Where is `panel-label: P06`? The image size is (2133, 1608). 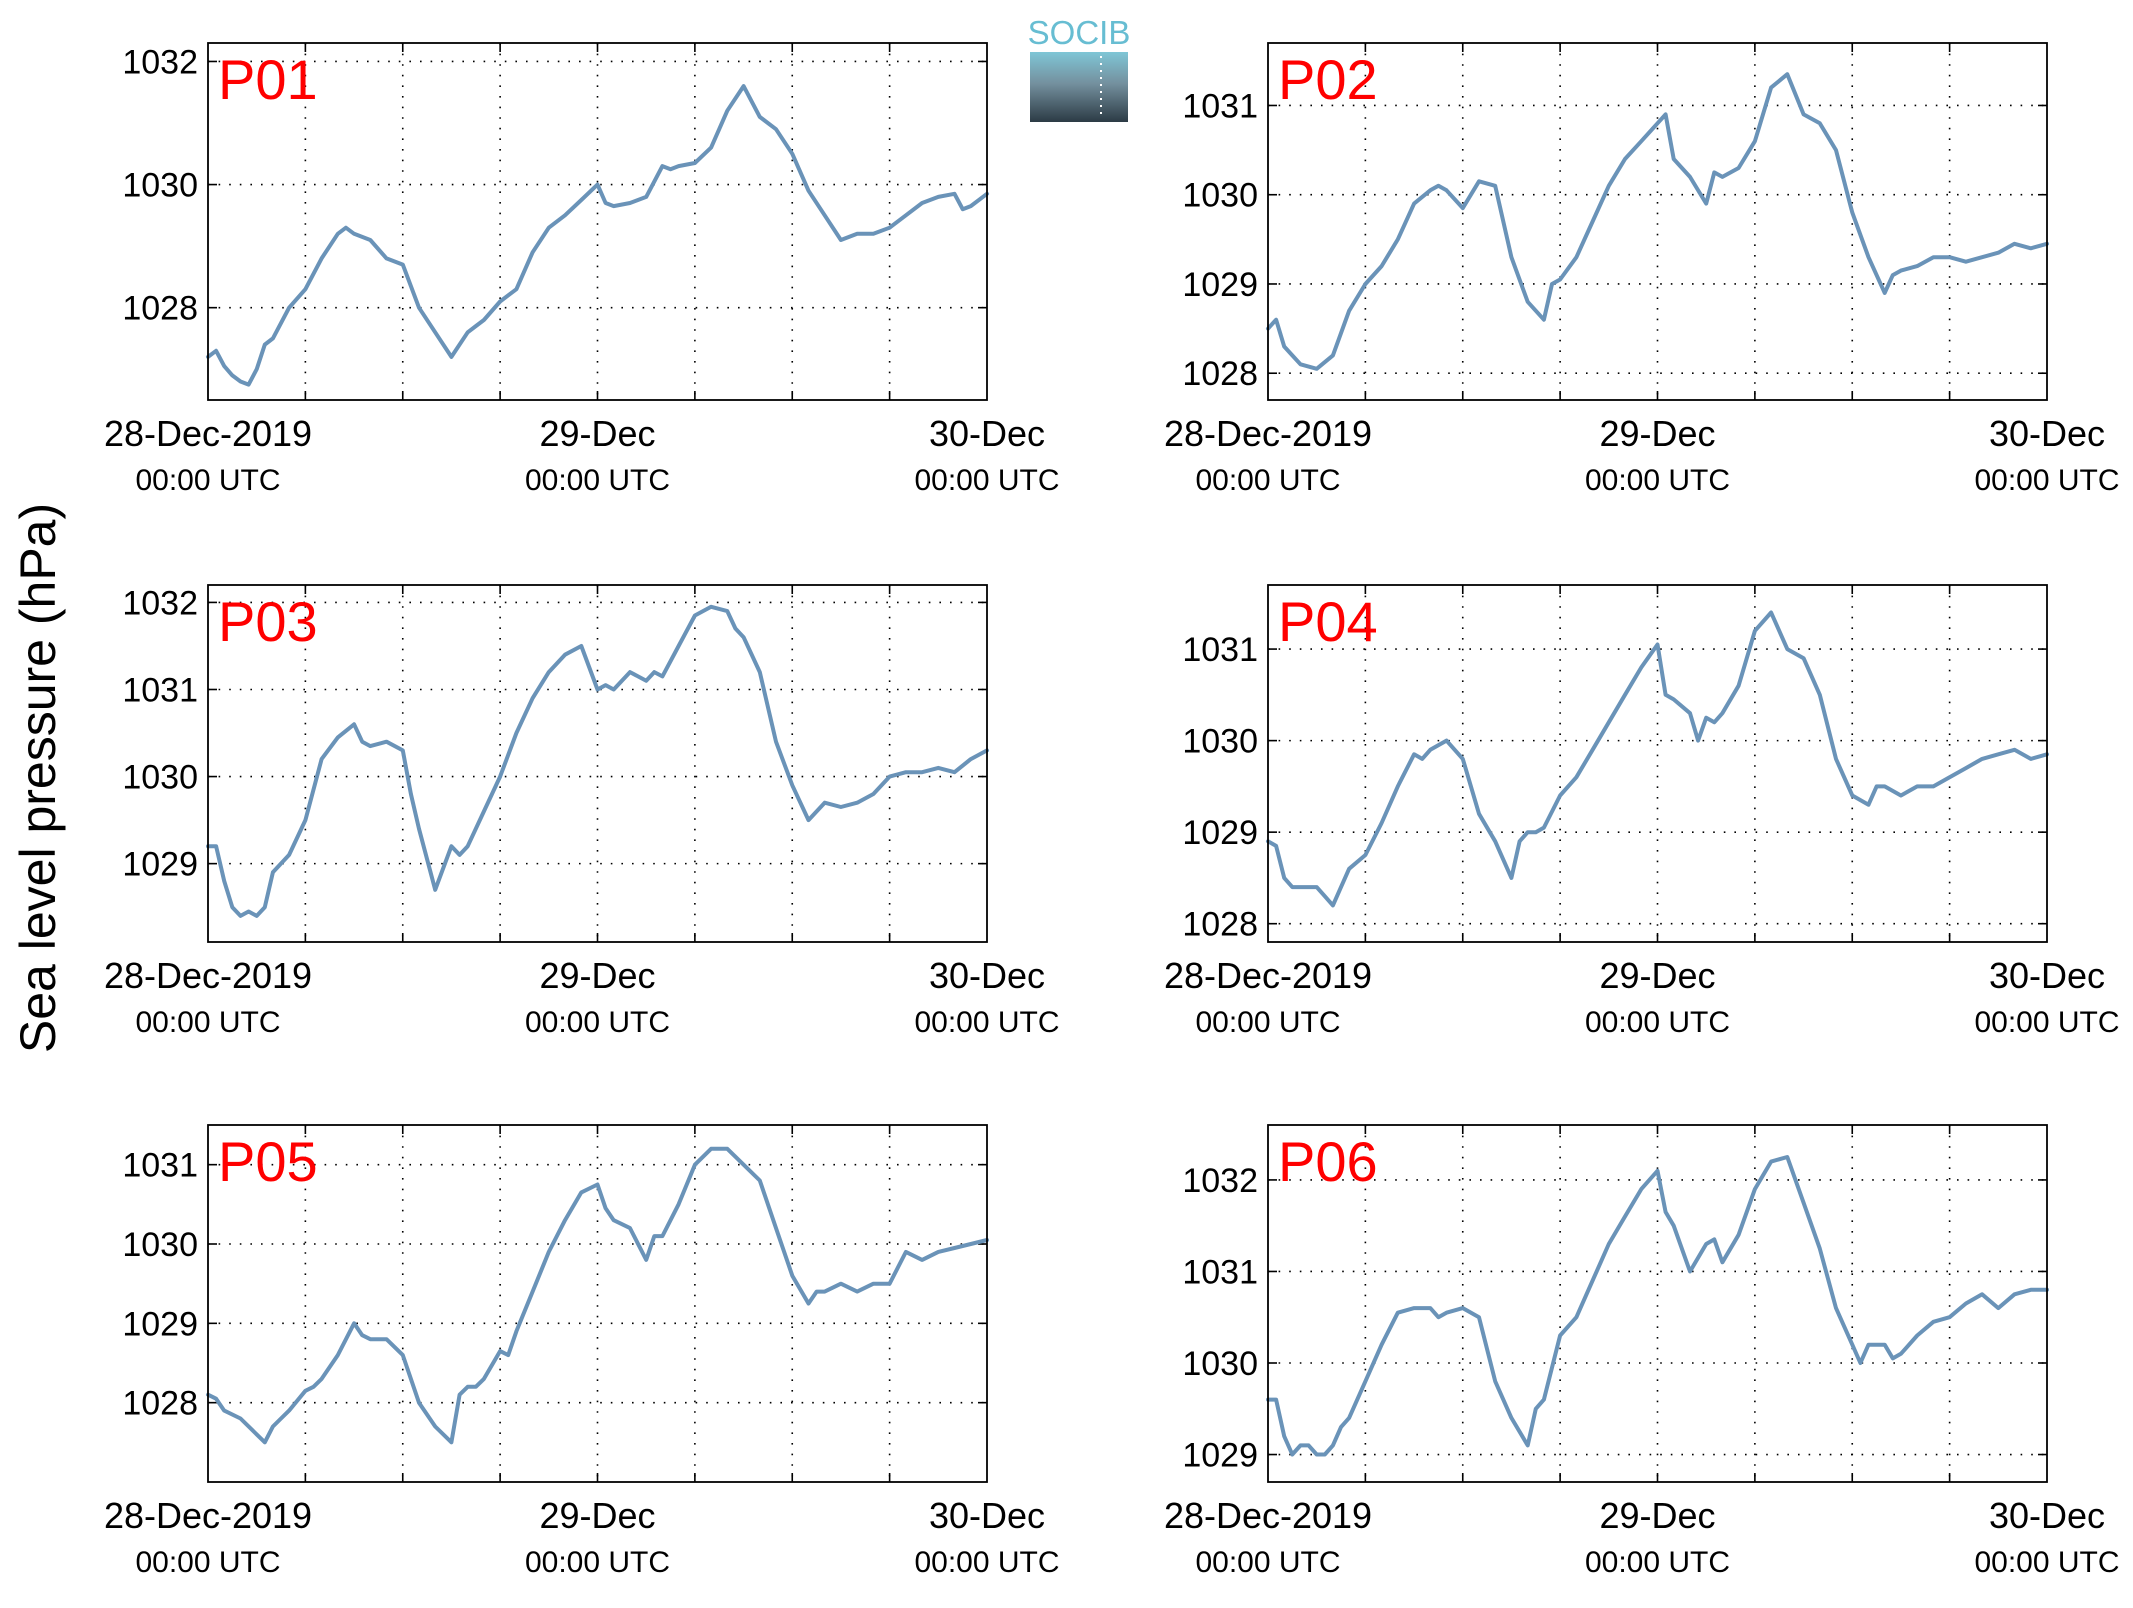
panel-label: P06 is located at coordinates (1328, 1161).